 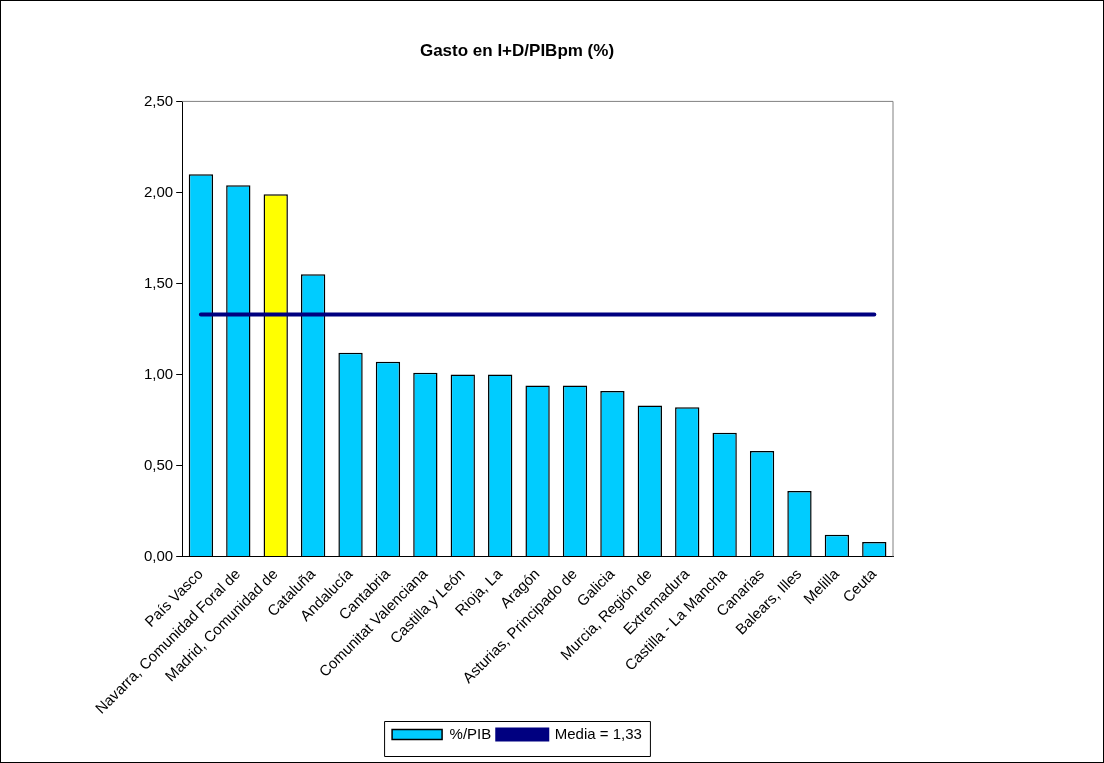 I want to click on y-tick-label: 1,00, so click(x=158, y=373).